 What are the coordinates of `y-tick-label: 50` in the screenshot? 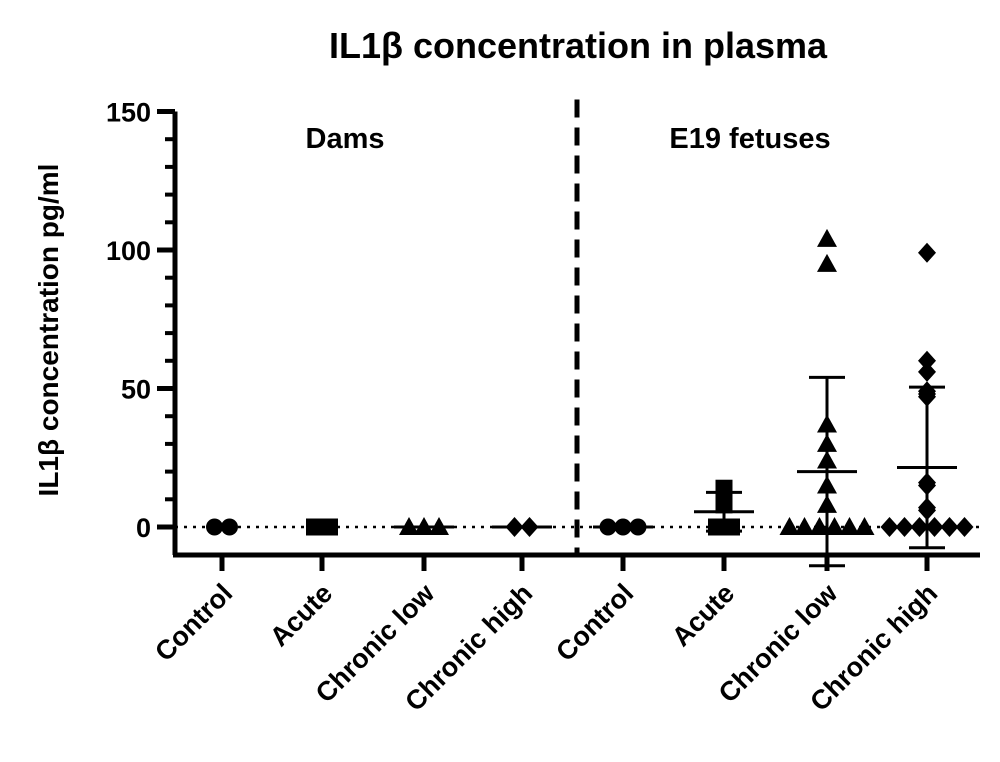 It's located at (136, 390).